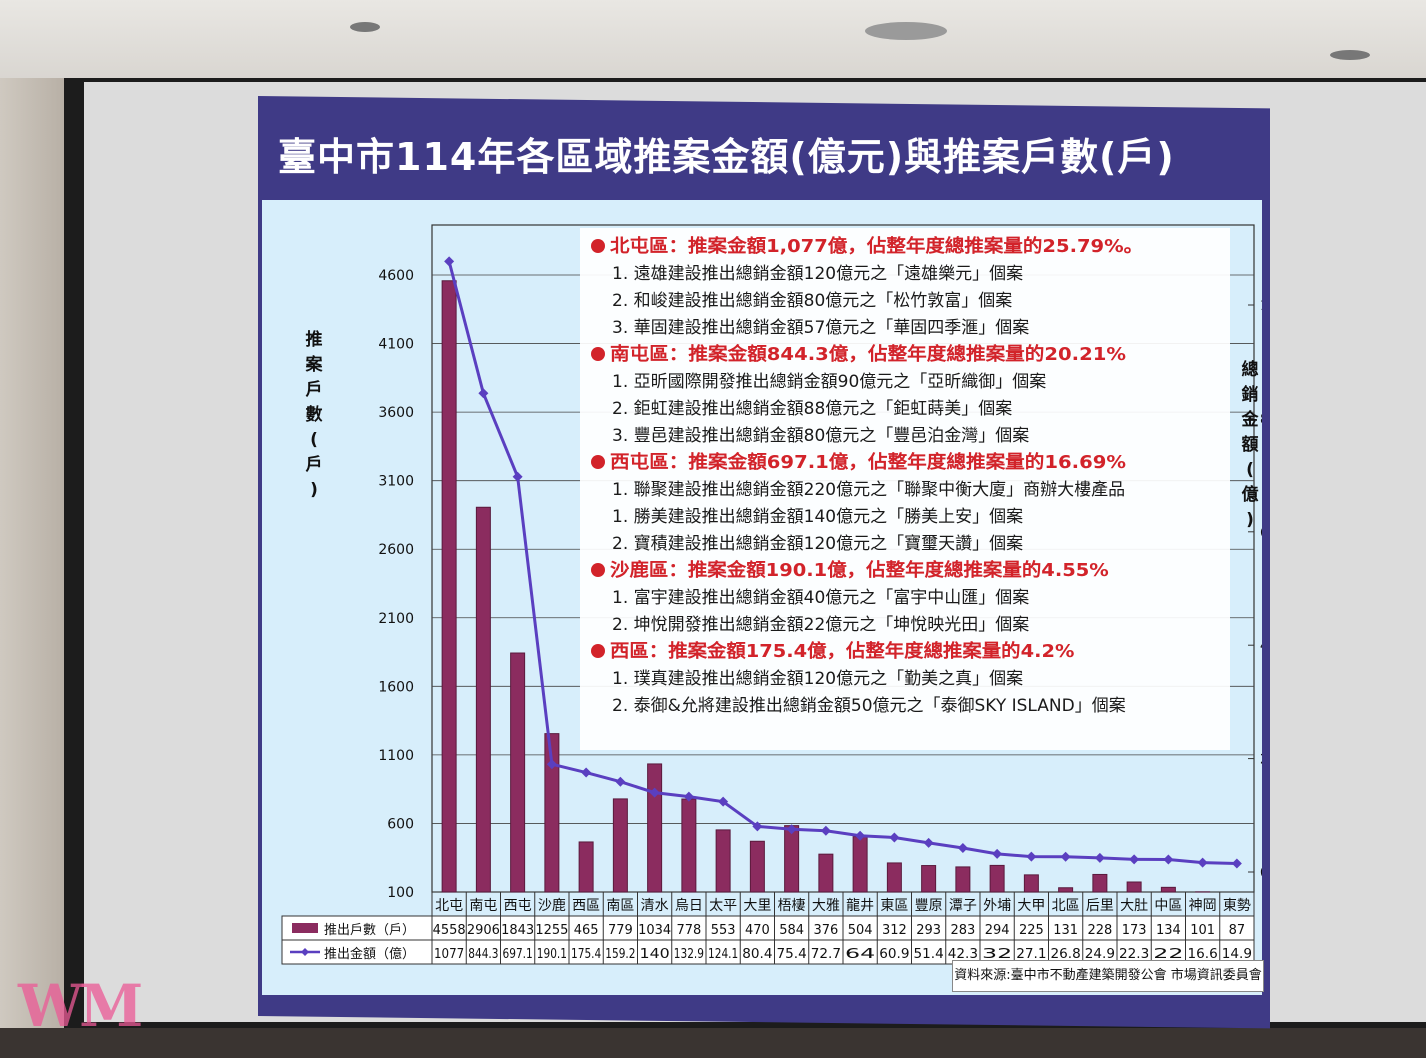 This screenshot has width=1426, height=1058. I want to click on category-label: 大里, so click(757, 906).